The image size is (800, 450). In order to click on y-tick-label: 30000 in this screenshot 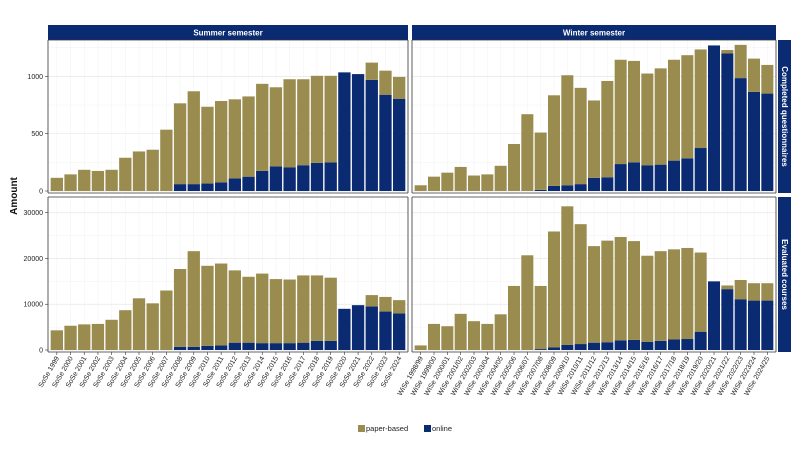, I will do `click(34, 213)`.